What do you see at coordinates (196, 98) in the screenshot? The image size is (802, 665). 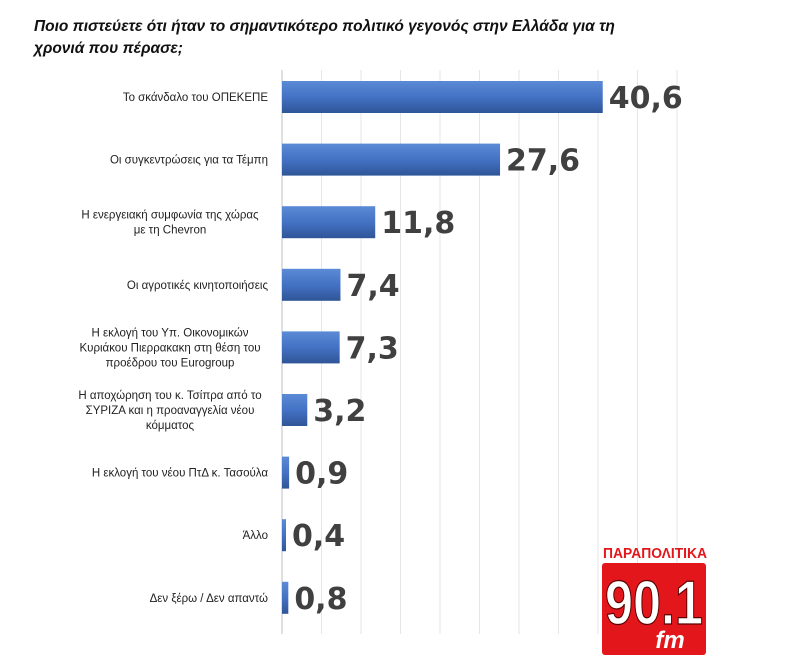 I see `category-label: Το σκάνδαλο του ΟΠΕΚΕΠΕ` at bounding box center [196, 98].